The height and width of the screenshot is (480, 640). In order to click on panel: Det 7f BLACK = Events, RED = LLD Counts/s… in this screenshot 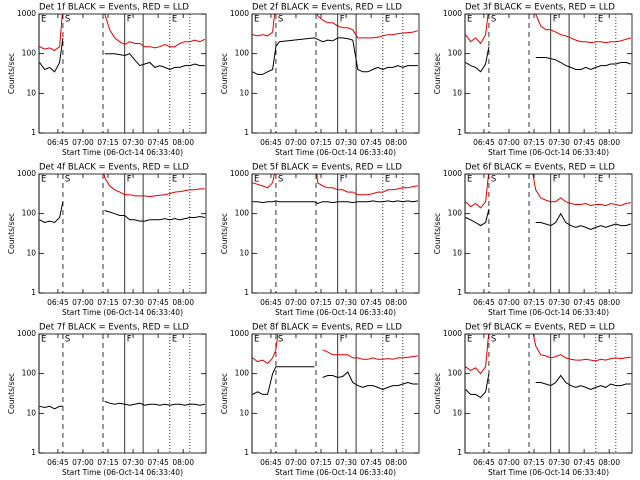, I will do `click(107, 400)`.